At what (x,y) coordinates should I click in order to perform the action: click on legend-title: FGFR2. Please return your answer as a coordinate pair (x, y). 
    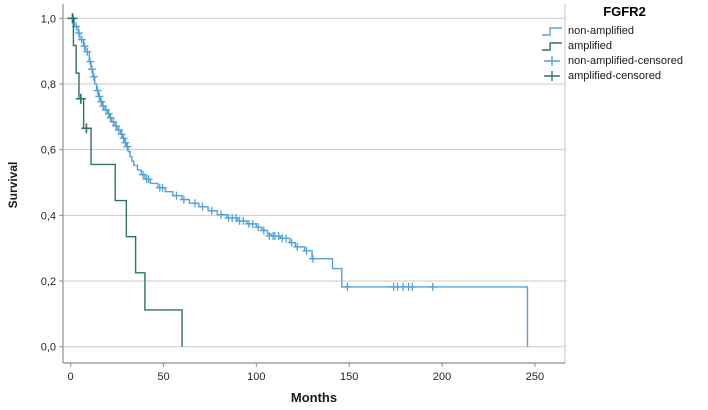
    Looking at the image, I should click on (624, 11).